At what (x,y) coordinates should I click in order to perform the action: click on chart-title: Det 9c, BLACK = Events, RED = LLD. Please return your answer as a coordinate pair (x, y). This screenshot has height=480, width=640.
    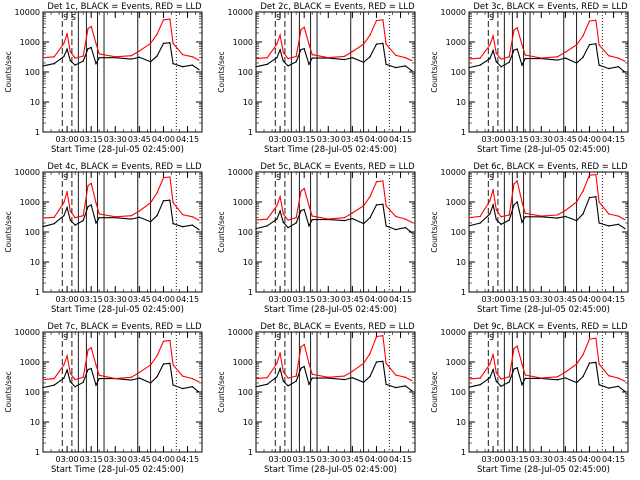
    Looking at the image, I should click on (550, 327).